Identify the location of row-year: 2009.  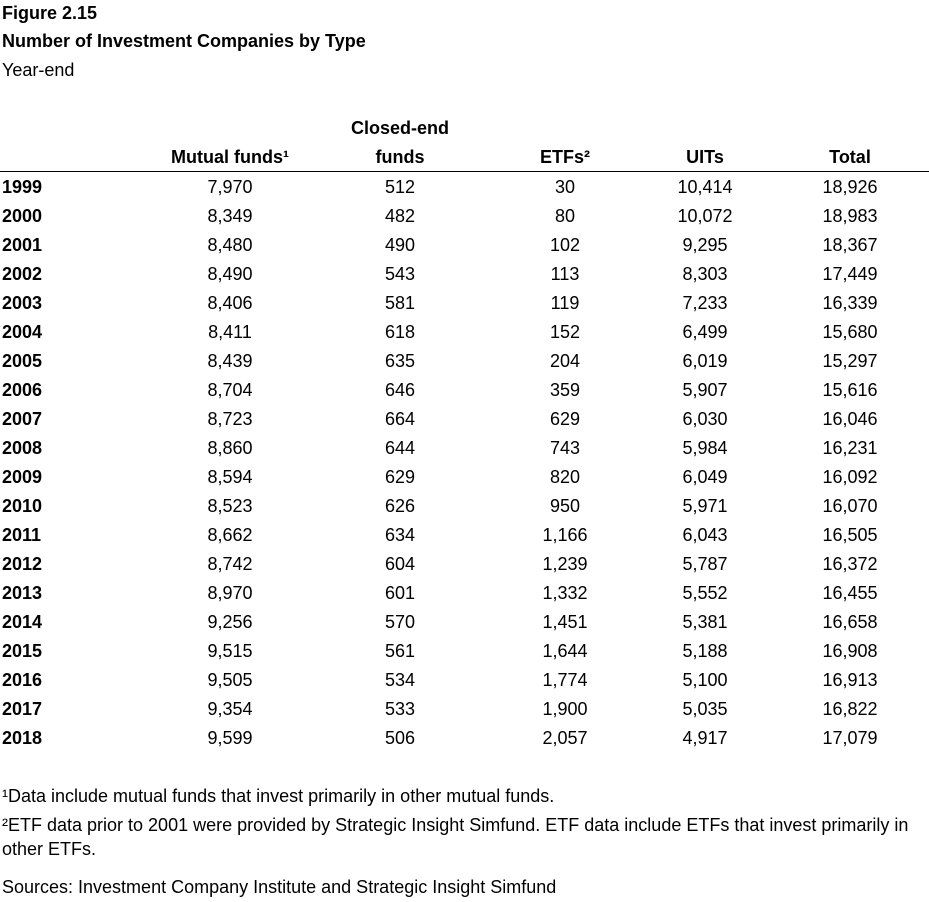
(22, 477).